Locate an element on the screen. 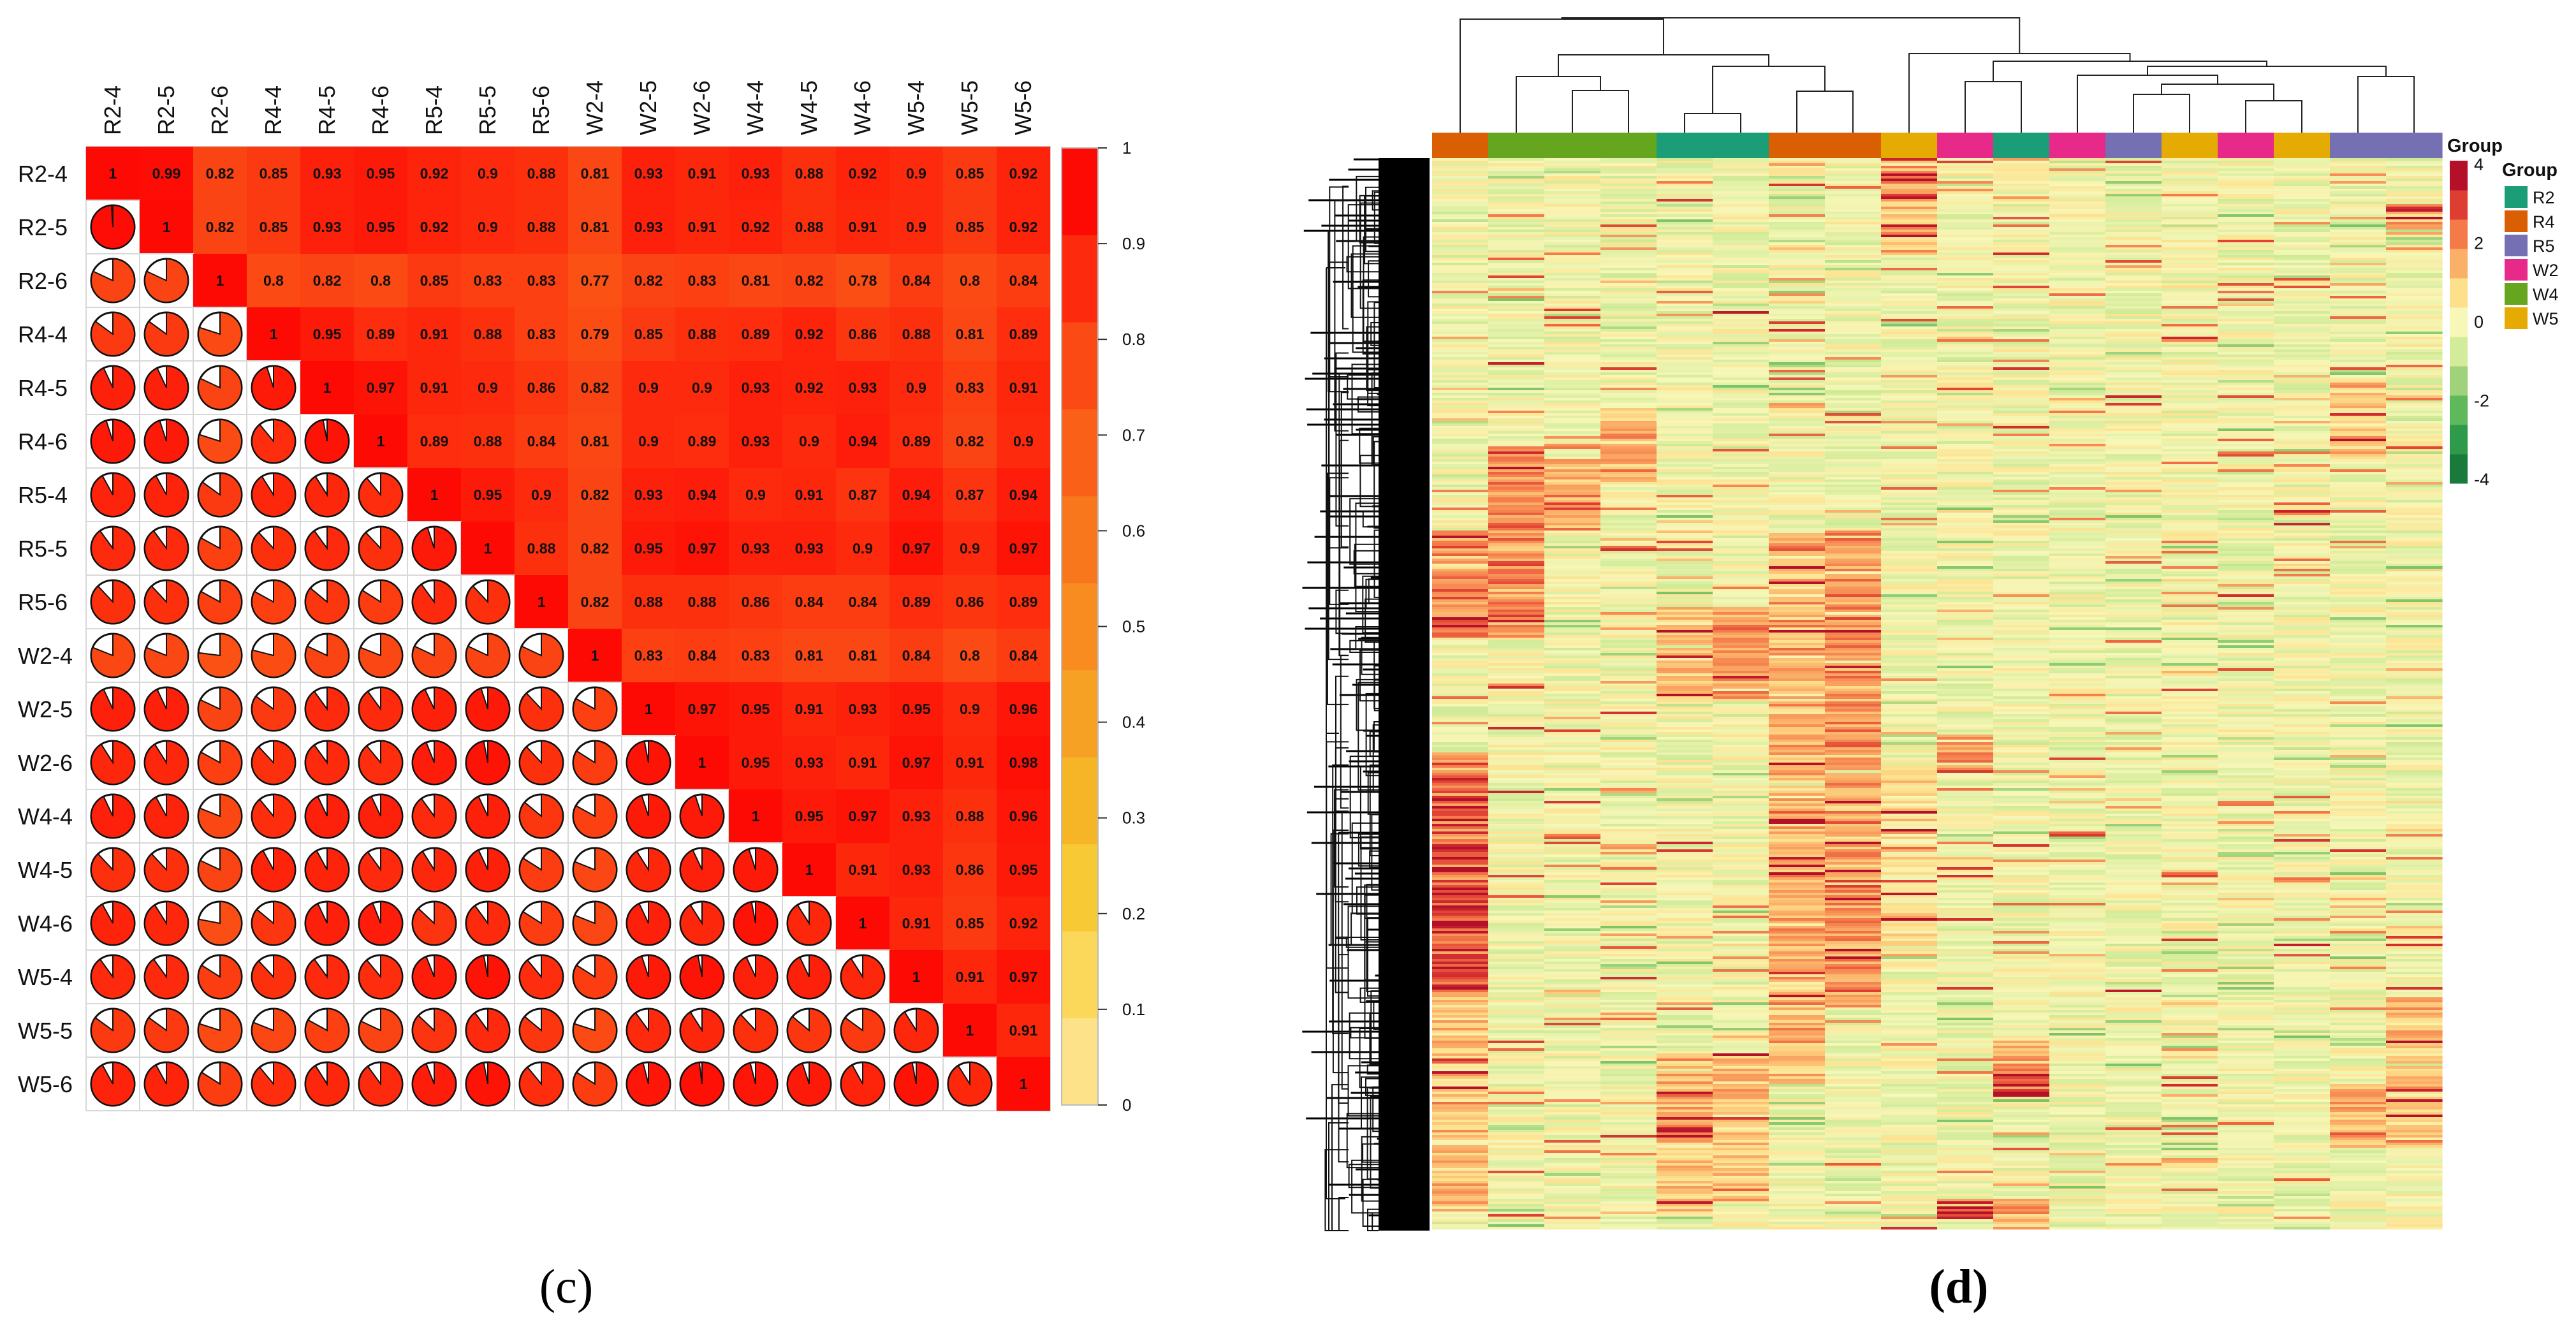  corr-cell-value: 0.86 is located at coordinates (756, 602).